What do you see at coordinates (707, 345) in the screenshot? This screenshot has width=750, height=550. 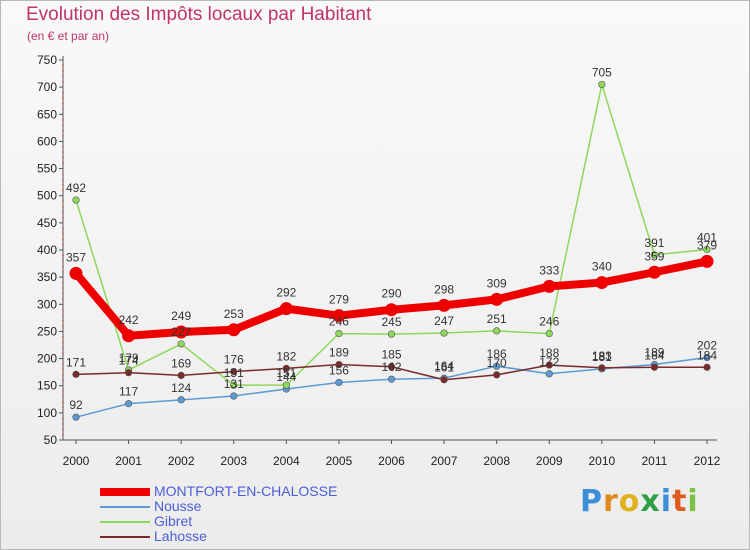 I see `data-label: 202` at bounding box center [707, 345].